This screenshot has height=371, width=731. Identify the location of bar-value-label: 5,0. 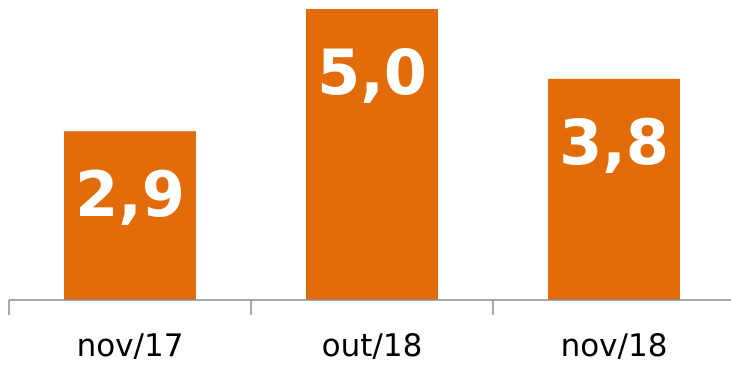
(372, 72).